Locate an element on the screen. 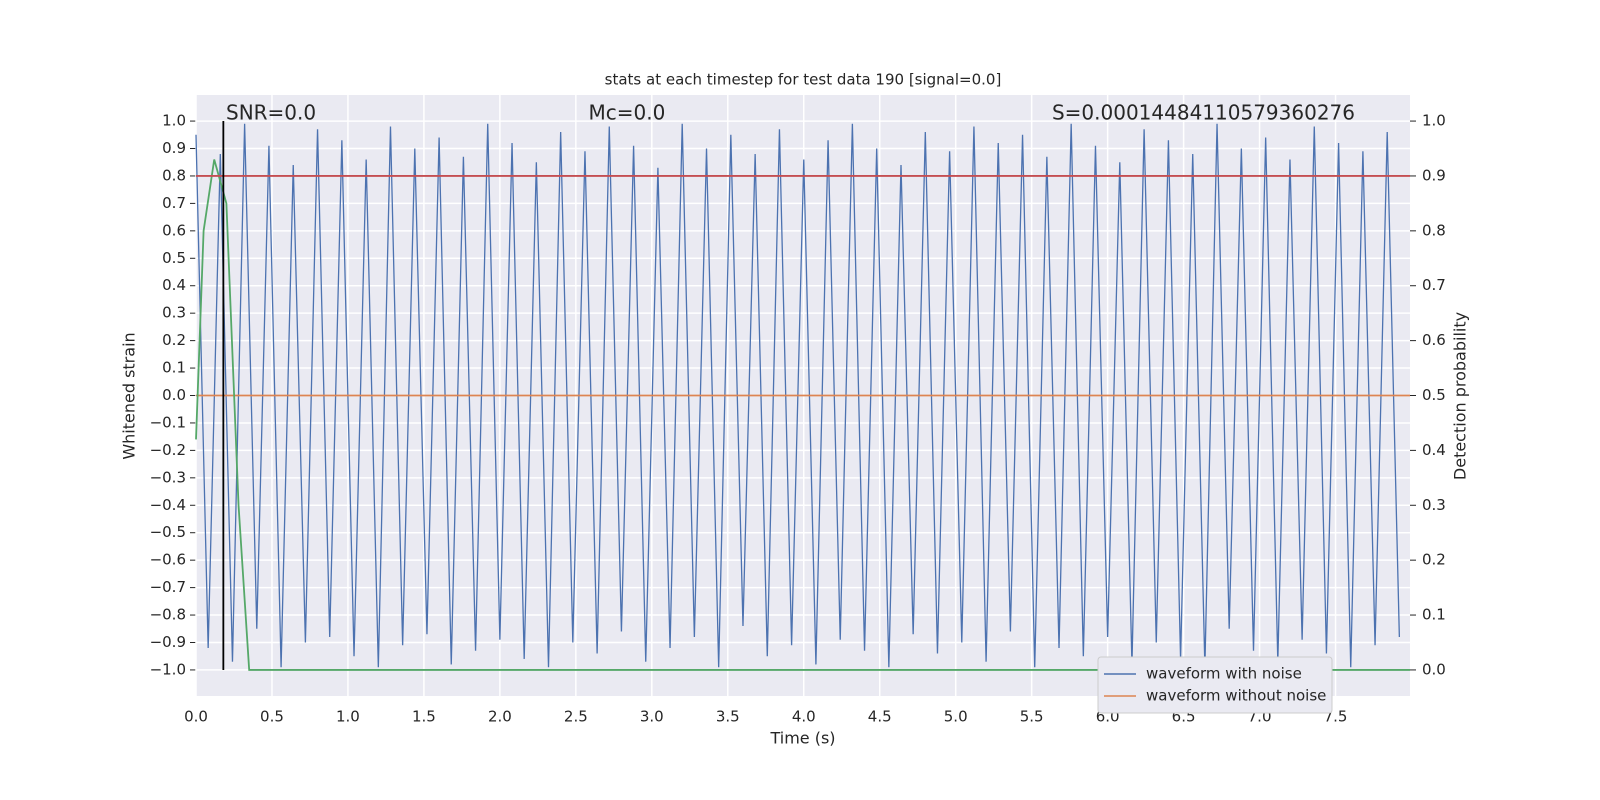 The width and height of the screenshot is (1600, 800). y2-tick-label: 0.4 is located at coordinates (1434, 450).